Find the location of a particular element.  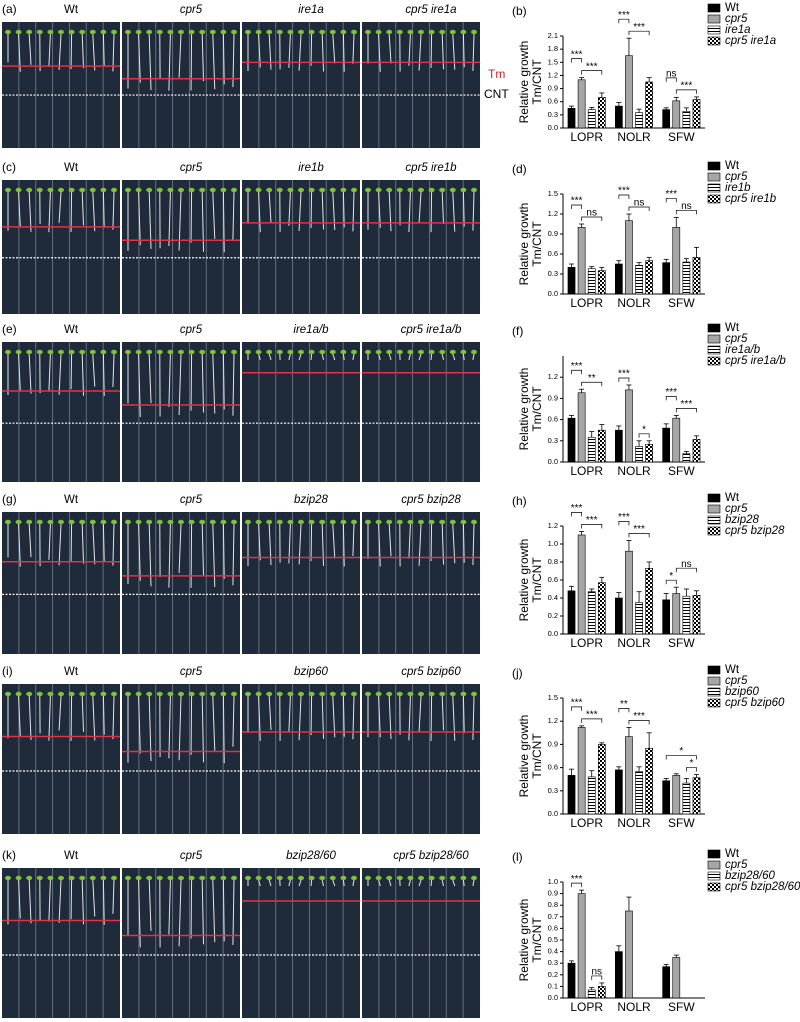

y-tick-label: 1.2 is located at coordinates (553, 525).